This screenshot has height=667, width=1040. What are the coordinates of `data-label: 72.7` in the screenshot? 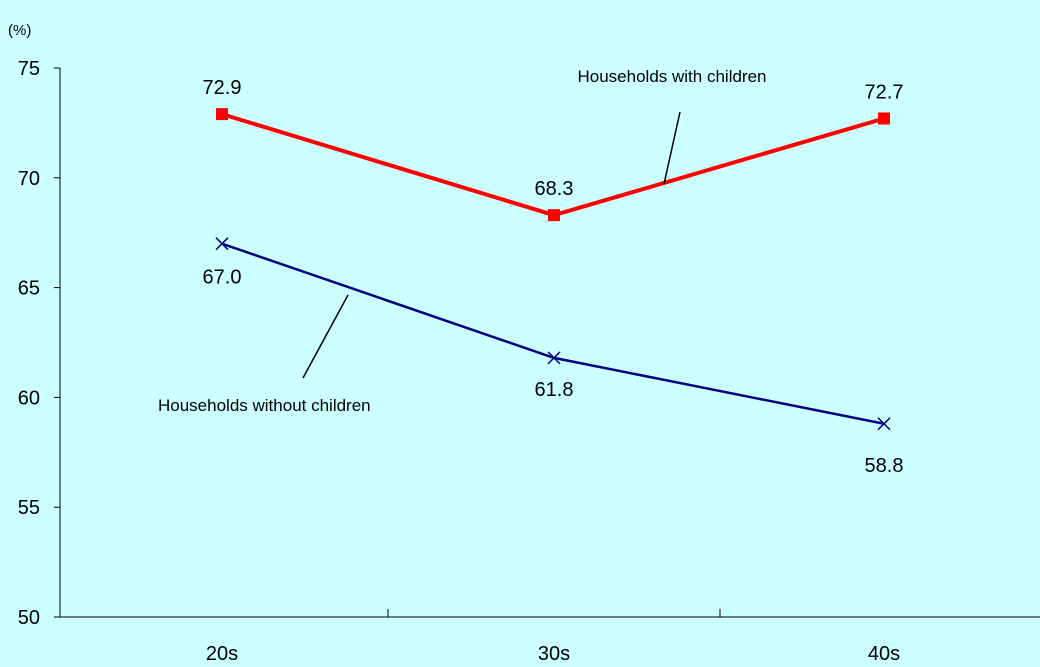 It's located at (884, 93).